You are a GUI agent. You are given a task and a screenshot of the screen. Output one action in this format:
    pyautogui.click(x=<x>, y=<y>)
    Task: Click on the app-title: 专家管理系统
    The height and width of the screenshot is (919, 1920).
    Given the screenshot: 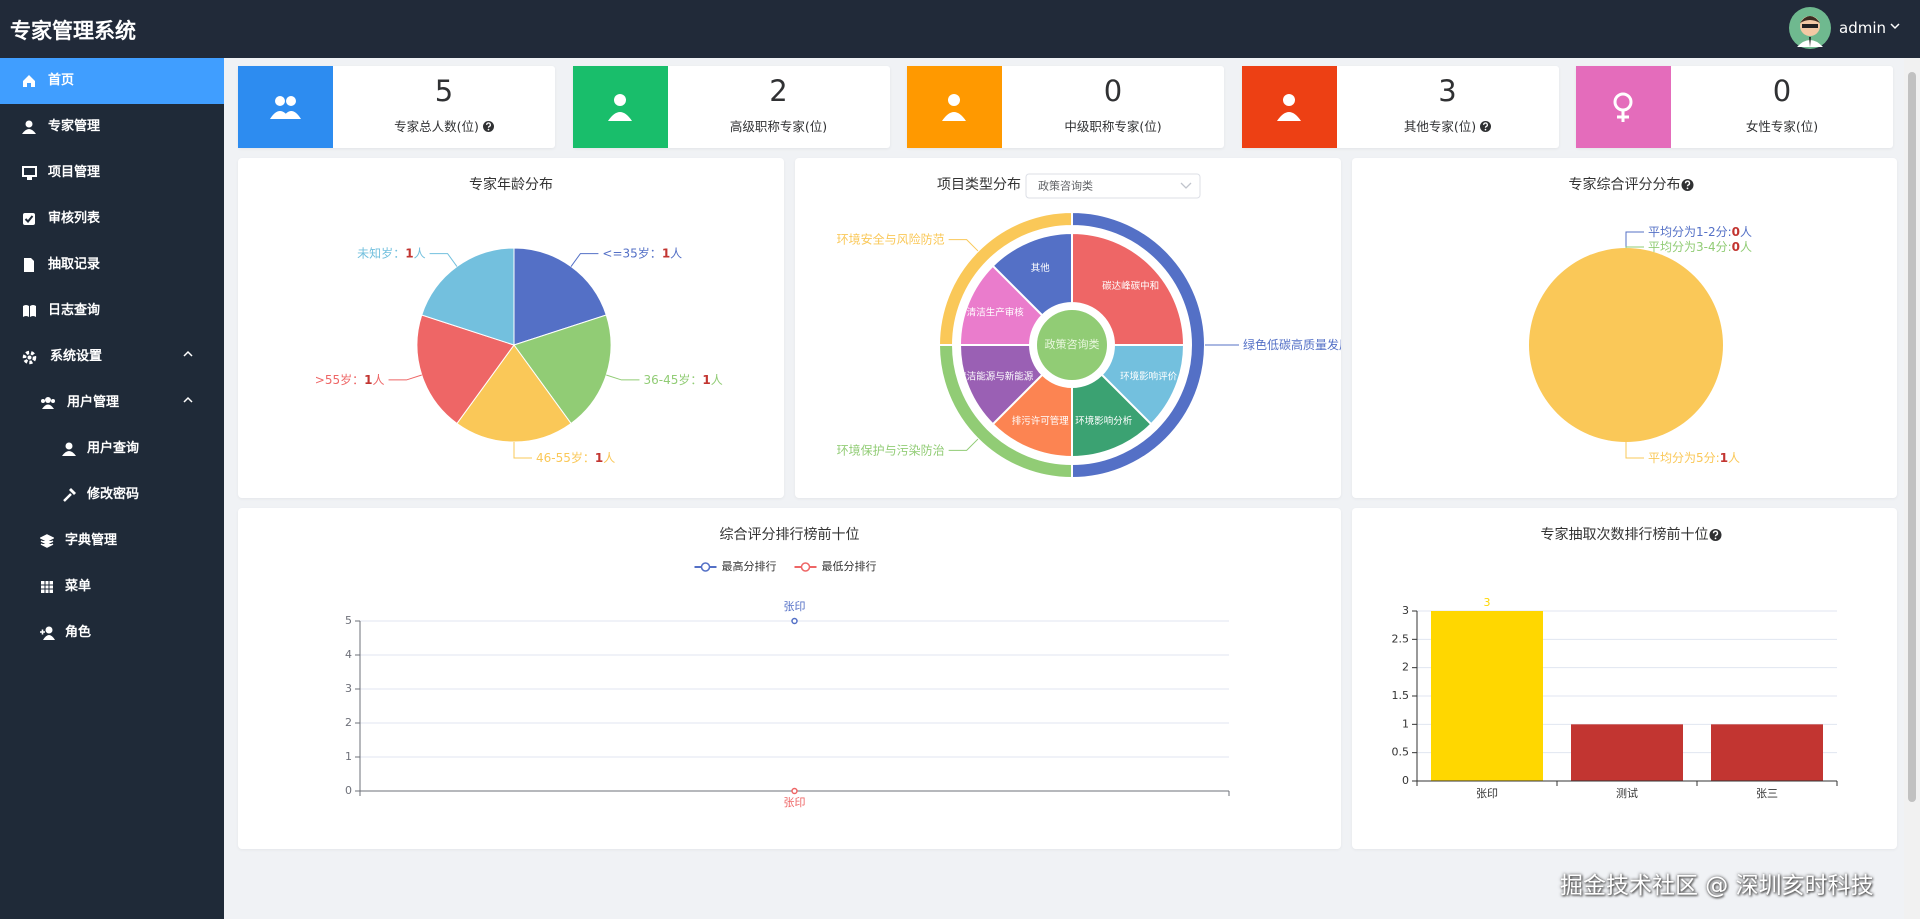 What is the action you would take?
    pyautogui.click(x=73, y=31)
    